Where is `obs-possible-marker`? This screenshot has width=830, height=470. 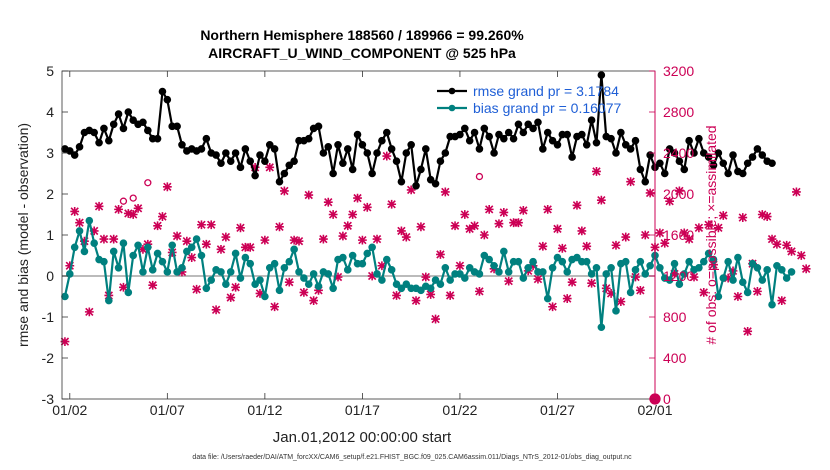
obs-possible-marker is located at coordinates (123, 201).